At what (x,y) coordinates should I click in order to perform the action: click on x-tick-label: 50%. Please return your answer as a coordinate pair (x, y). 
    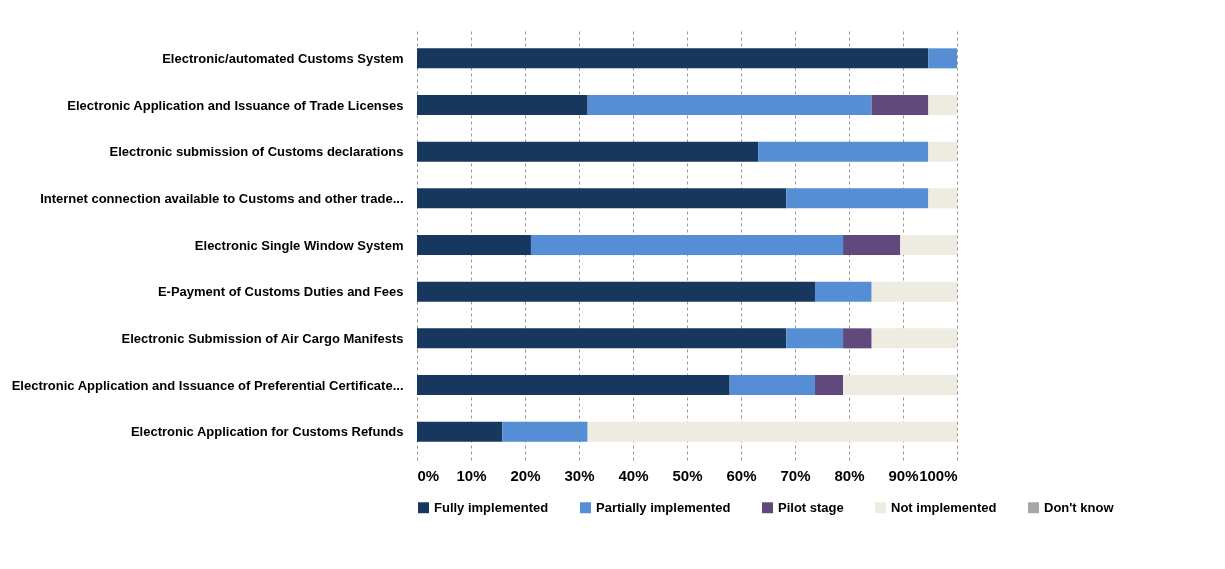
    Looking at the image, I should click on (687, 475).